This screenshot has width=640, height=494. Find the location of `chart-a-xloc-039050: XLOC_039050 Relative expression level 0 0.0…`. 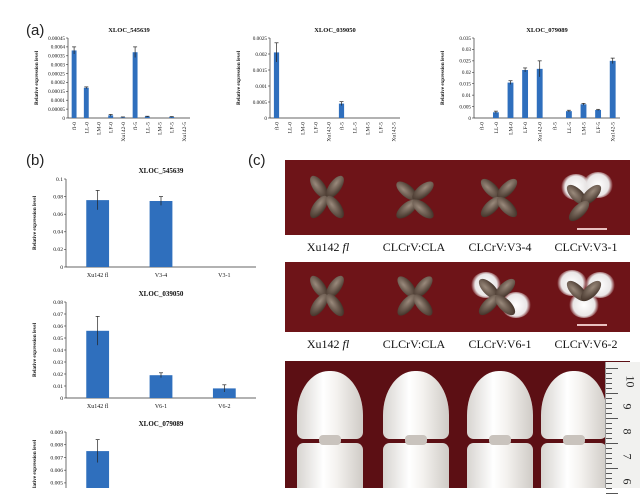

chart-a-xloc-039050: XLOC_039050 Relative expression level 0 0.0… is located at coordinates (318, 84).